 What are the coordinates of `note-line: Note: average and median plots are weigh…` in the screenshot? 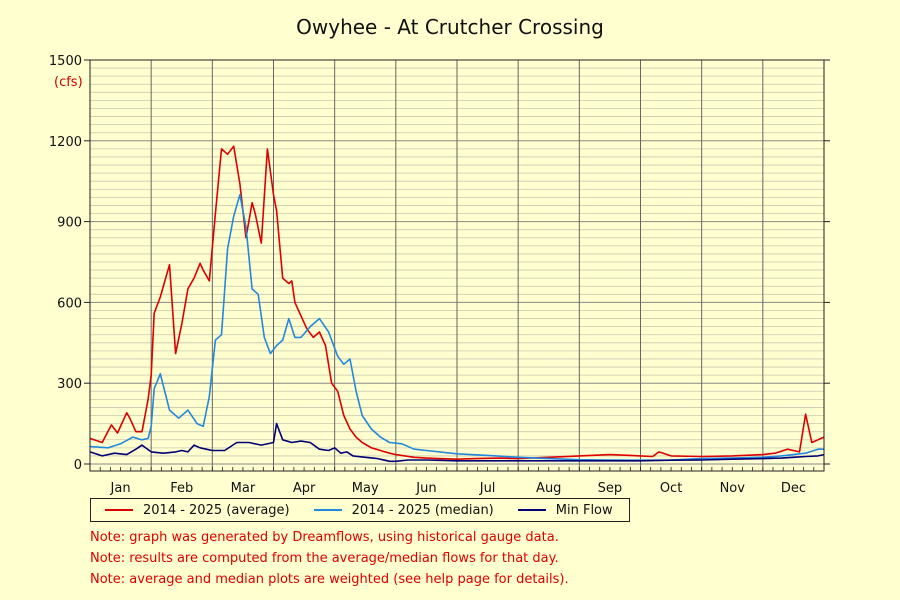 It's located at (329, 579).